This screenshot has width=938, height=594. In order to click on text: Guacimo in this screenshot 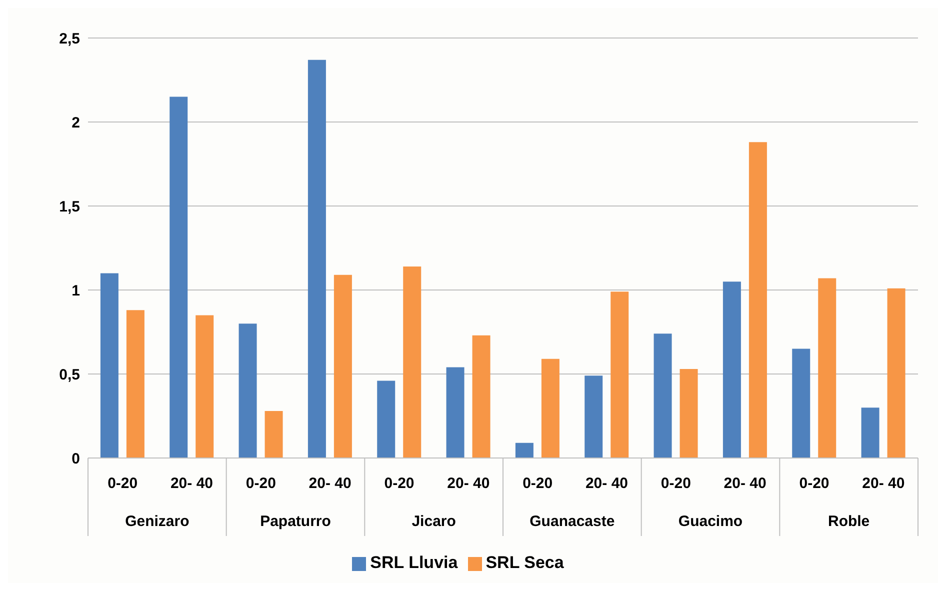, I will do `click(710, 521)`.